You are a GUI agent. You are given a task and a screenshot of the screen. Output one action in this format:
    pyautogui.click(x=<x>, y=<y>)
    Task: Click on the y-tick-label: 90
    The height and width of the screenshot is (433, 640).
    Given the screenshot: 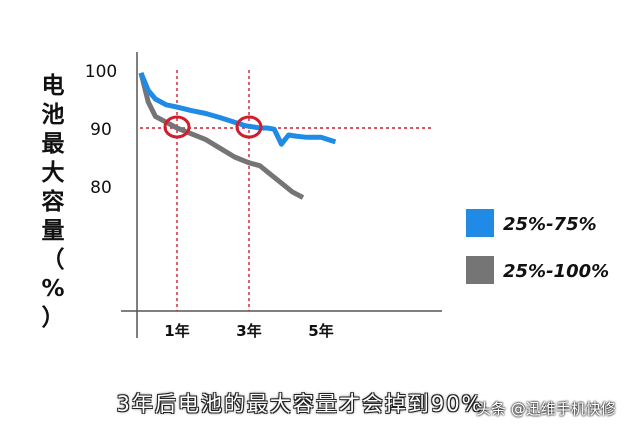 What is the action you would take?
    pyautogui.click(x=101, y=130)
    